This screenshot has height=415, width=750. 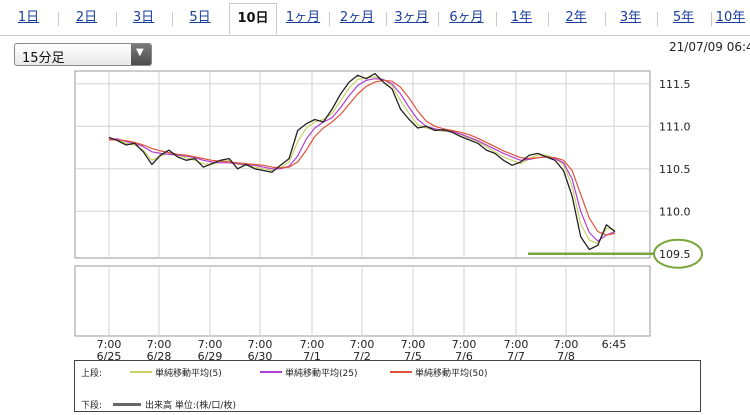 What do you see at coordinates (675, 254) in the screenshot?
I see `y-tick-label: 109.5` at bounding box center [675, 254].